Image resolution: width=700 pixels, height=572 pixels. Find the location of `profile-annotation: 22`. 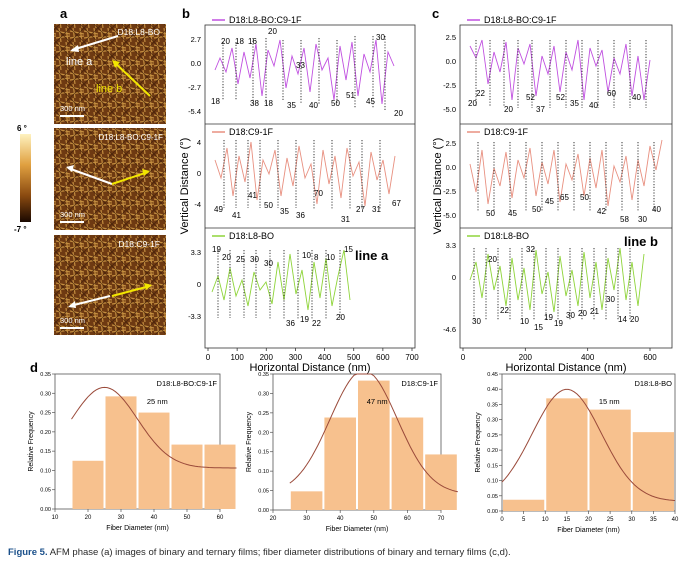

profile-annotation: 22 is located at coordinates (480, 93).